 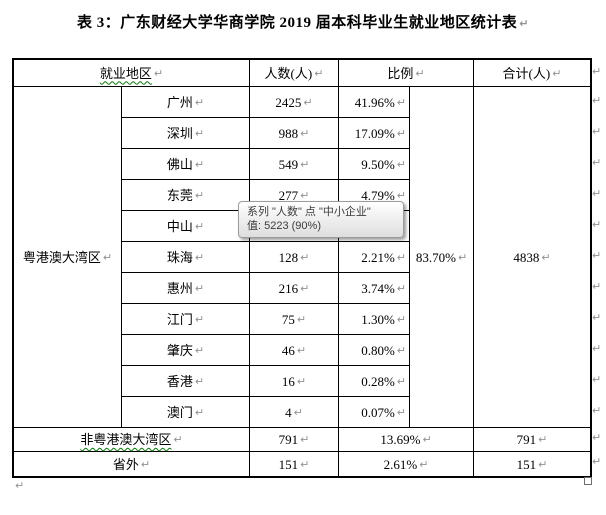 I want to click on pct-cell: 0.80% ↵, so click(x=374, y=350).